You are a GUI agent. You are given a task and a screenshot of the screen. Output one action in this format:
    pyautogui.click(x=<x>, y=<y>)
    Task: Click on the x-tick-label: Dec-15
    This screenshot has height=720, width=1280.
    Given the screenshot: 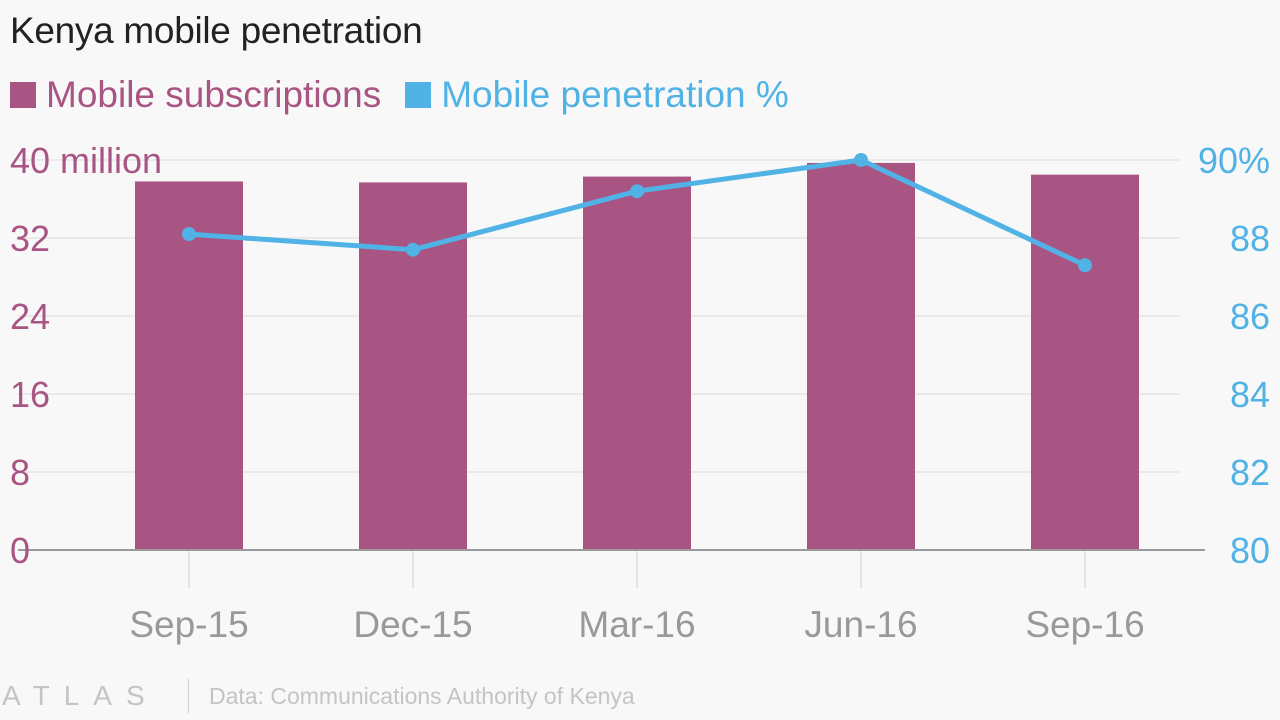 What is the action you would take?
    pyautogui.click(x=412, y=624)
    